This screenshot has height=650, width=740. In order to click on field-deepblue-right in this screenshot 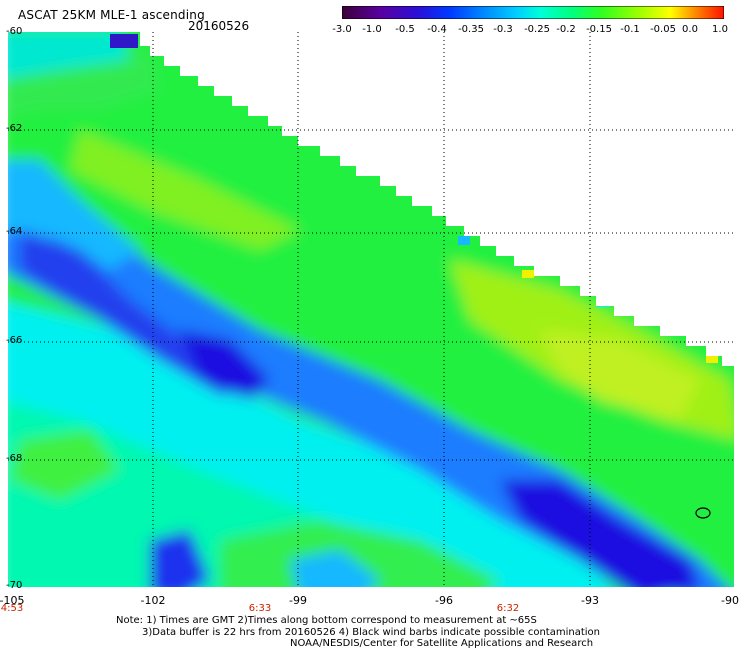, I will do `click(599, 533)`.